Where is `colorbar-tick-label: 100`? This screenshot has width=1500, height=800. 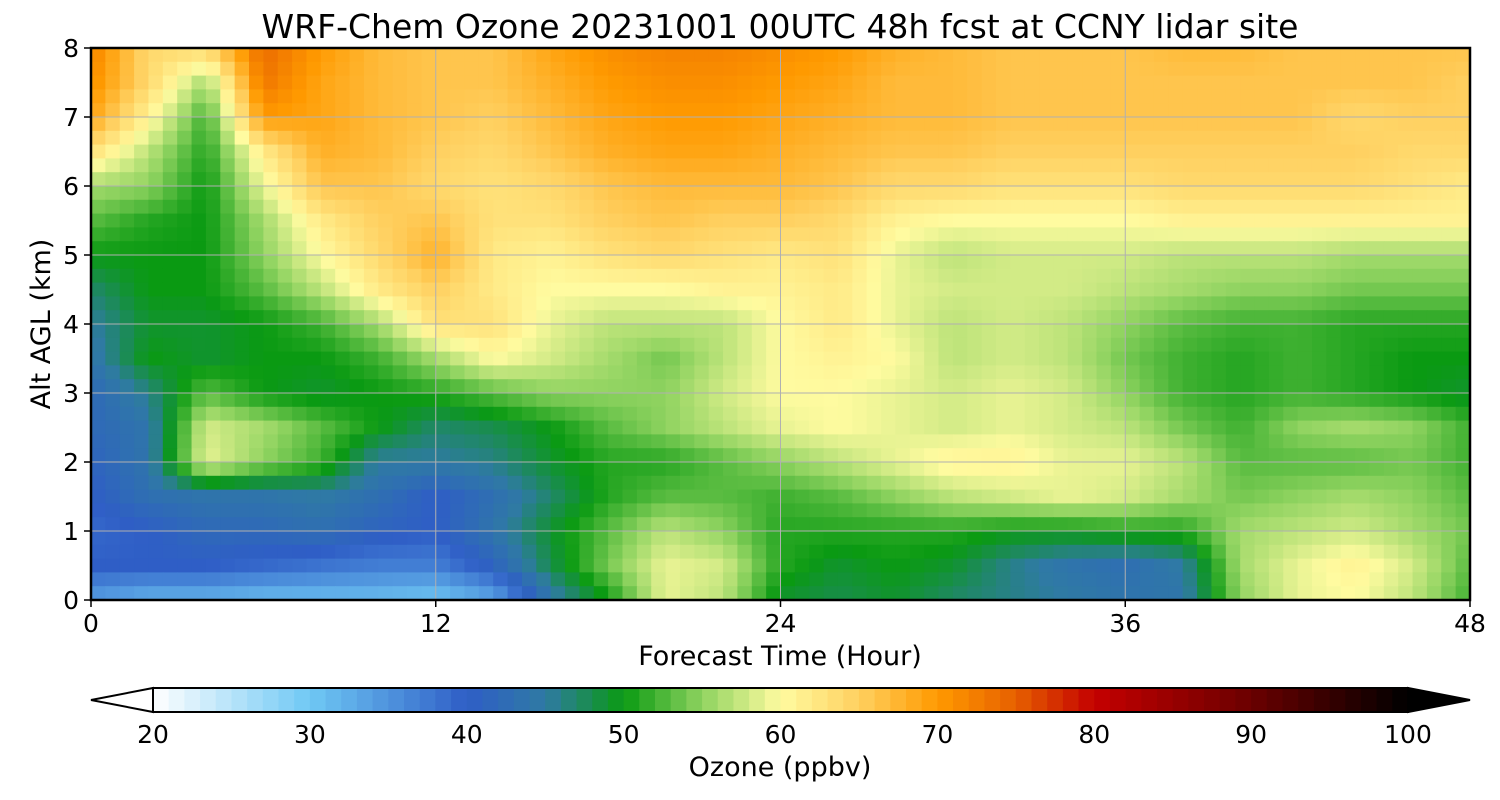
colorbar-tick-label: 100 is located at coordinates (1408, 734).